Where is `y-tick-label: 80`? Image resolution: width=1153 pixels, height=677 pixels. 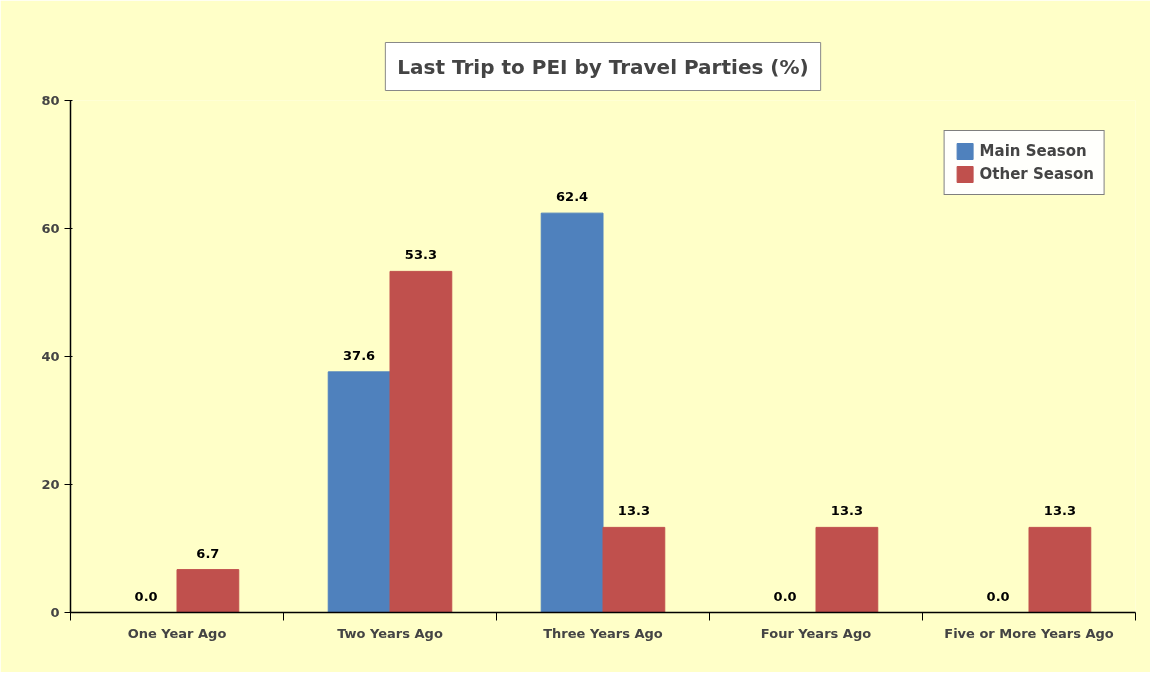 y-tick-label: 80 is located at coordinates (50, 100).